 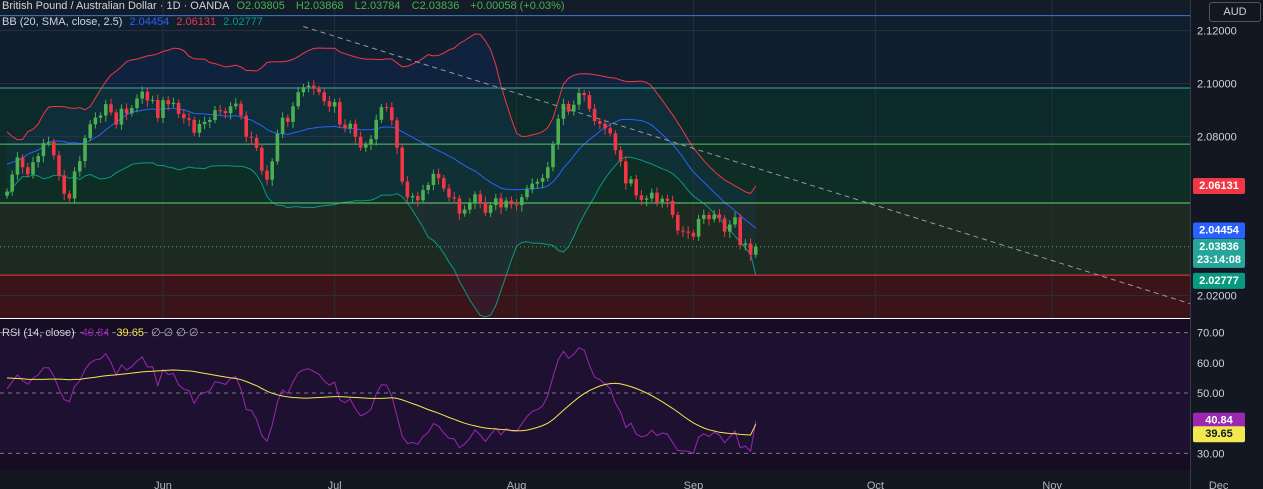 I want to click on currency-selector: AUD, so click(x=1235, y=12).